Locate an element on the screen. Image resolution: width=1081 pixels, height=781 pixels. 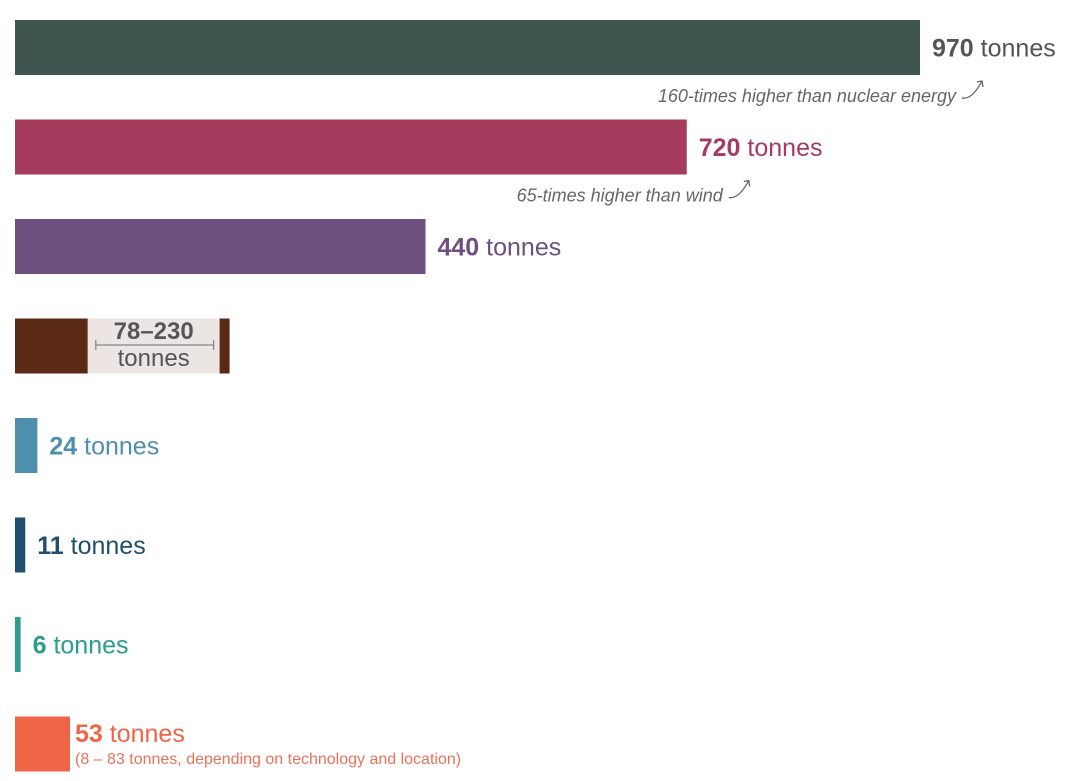
bar-label-2: 440 tonnes is located at coordinates (500, 248).